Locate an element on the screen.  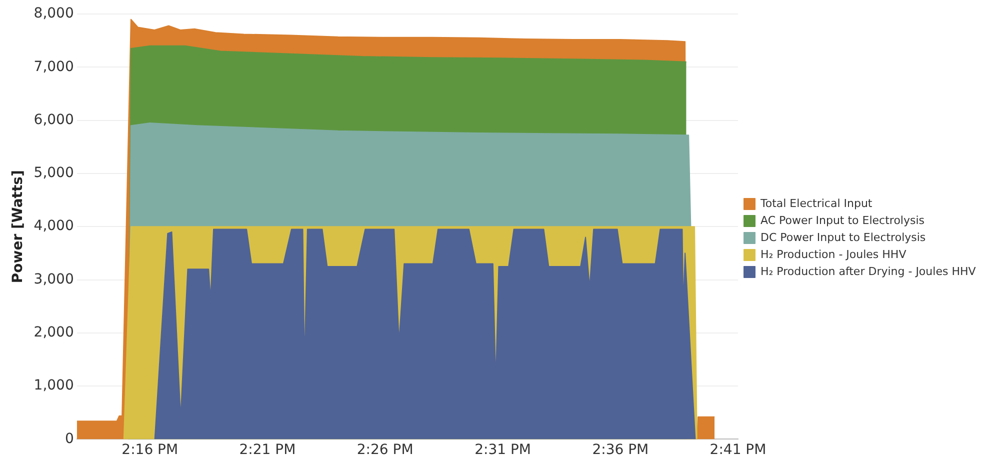
y-tick-label: 3,000 is located at coordinates (54, 279).